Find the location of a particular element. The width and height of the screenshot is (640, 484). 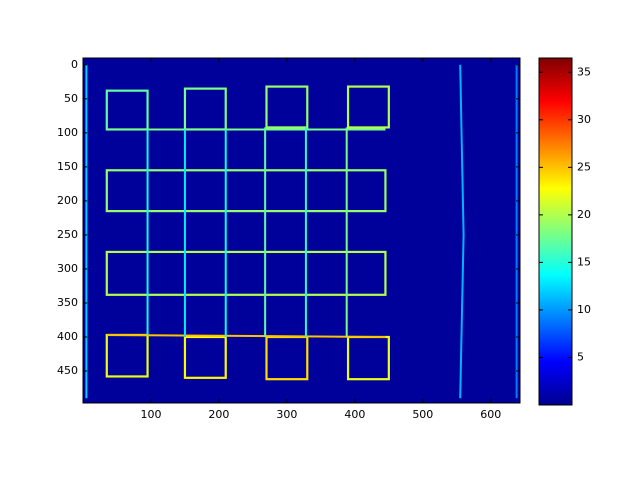

x-tick-label: 100 is located at coordinates (150, 414).